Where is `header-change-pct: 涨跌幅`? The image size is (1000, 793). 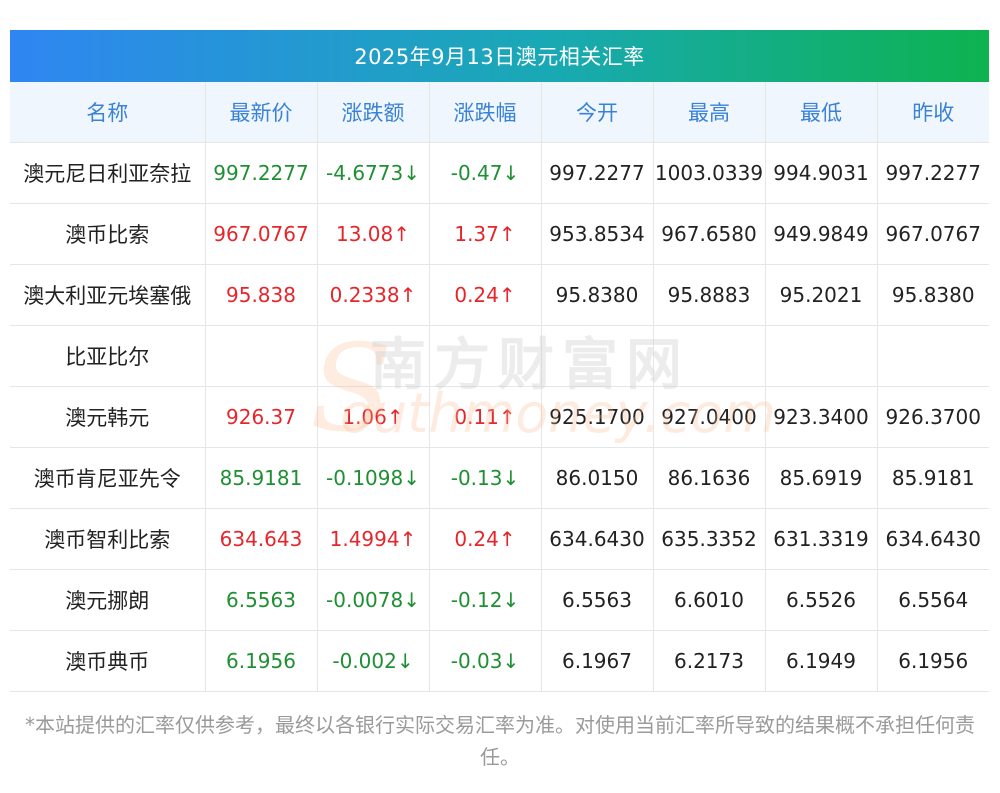
header-change-pct: 涨跌幅 is located at coordinates (485, 112).